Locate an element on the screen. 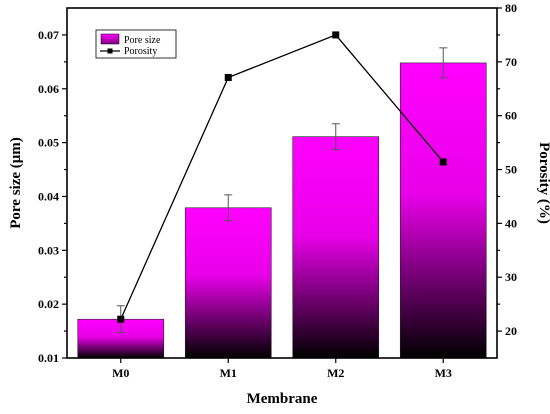 The image size is (550, 414). legend-swatch-pore-size is located at coordinates (110, 39).